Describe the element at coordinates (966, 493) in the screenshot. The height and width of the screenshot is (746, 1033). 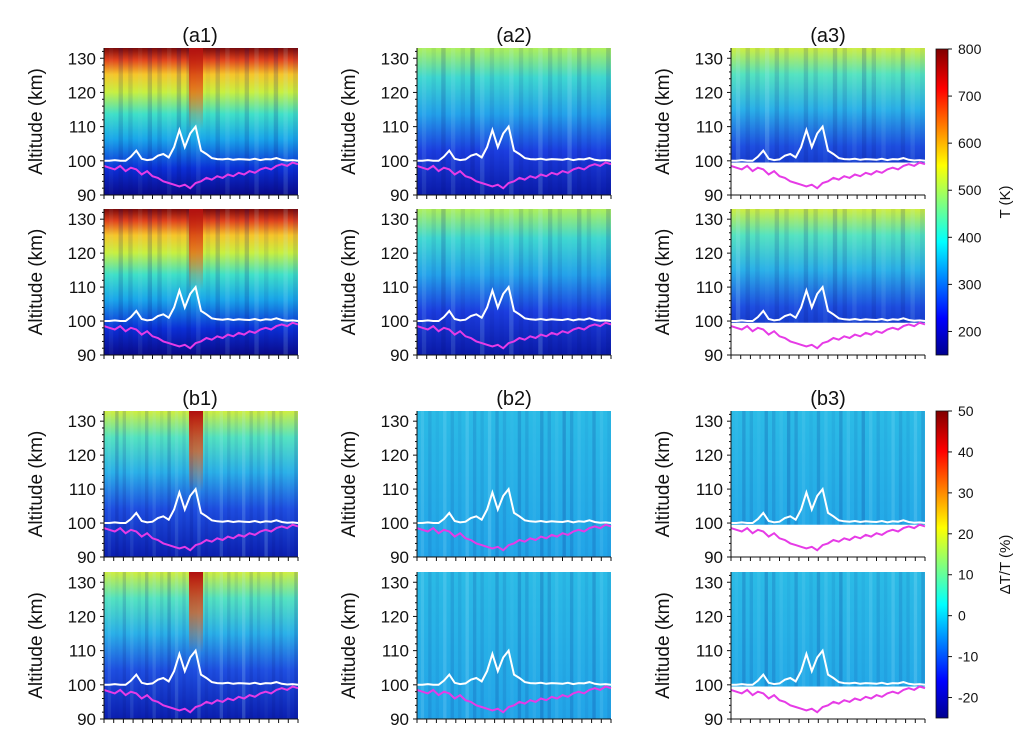
I see `colorbar-tick-label: 30` at that location.